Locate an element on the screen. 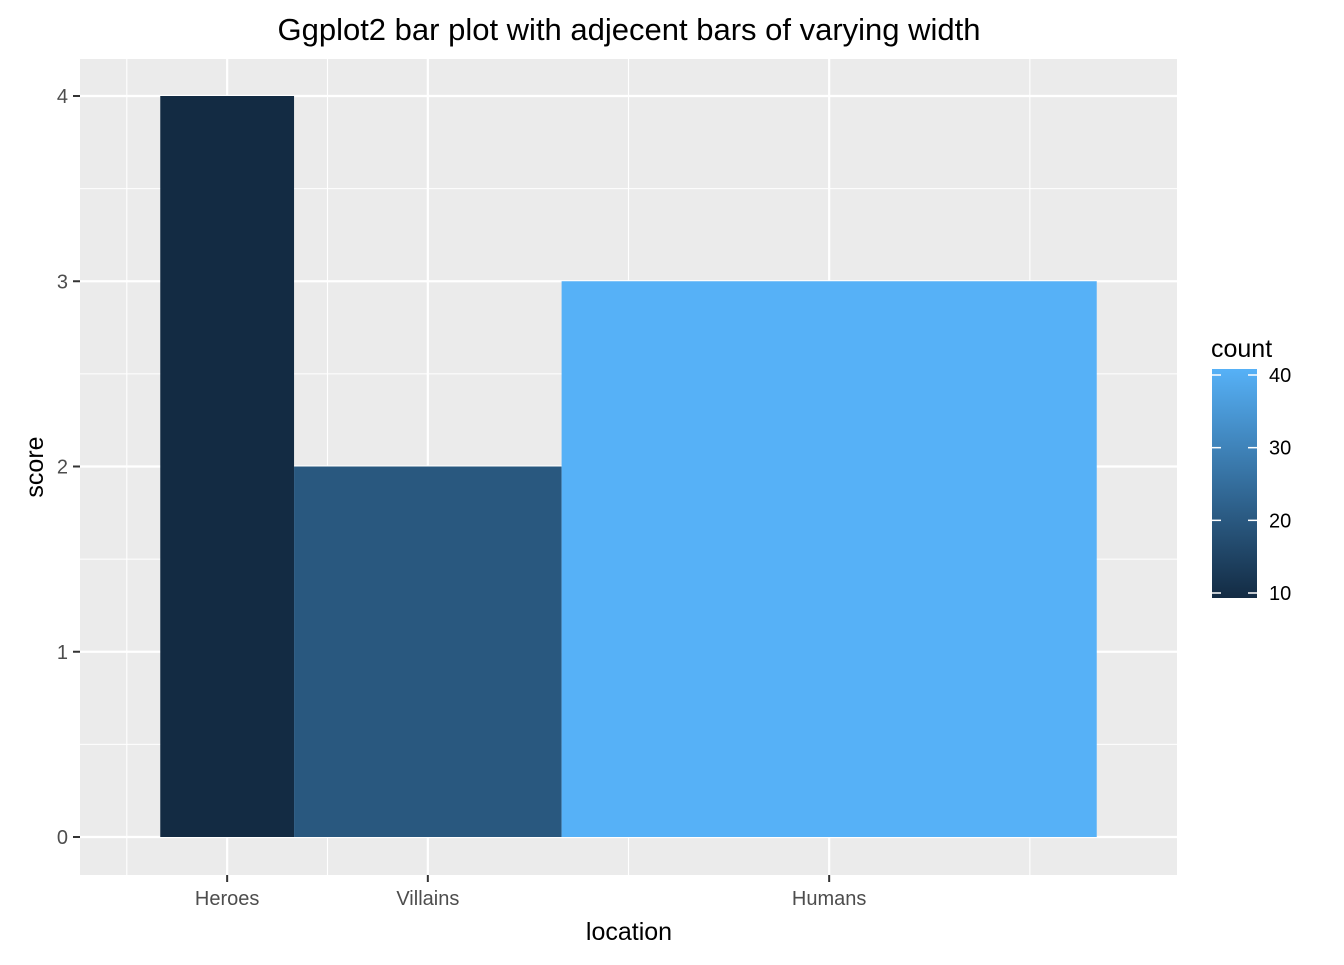 This screenshot has width=1344, height=965. x-tick-label: Heroes is located at coordinates (227, 899).